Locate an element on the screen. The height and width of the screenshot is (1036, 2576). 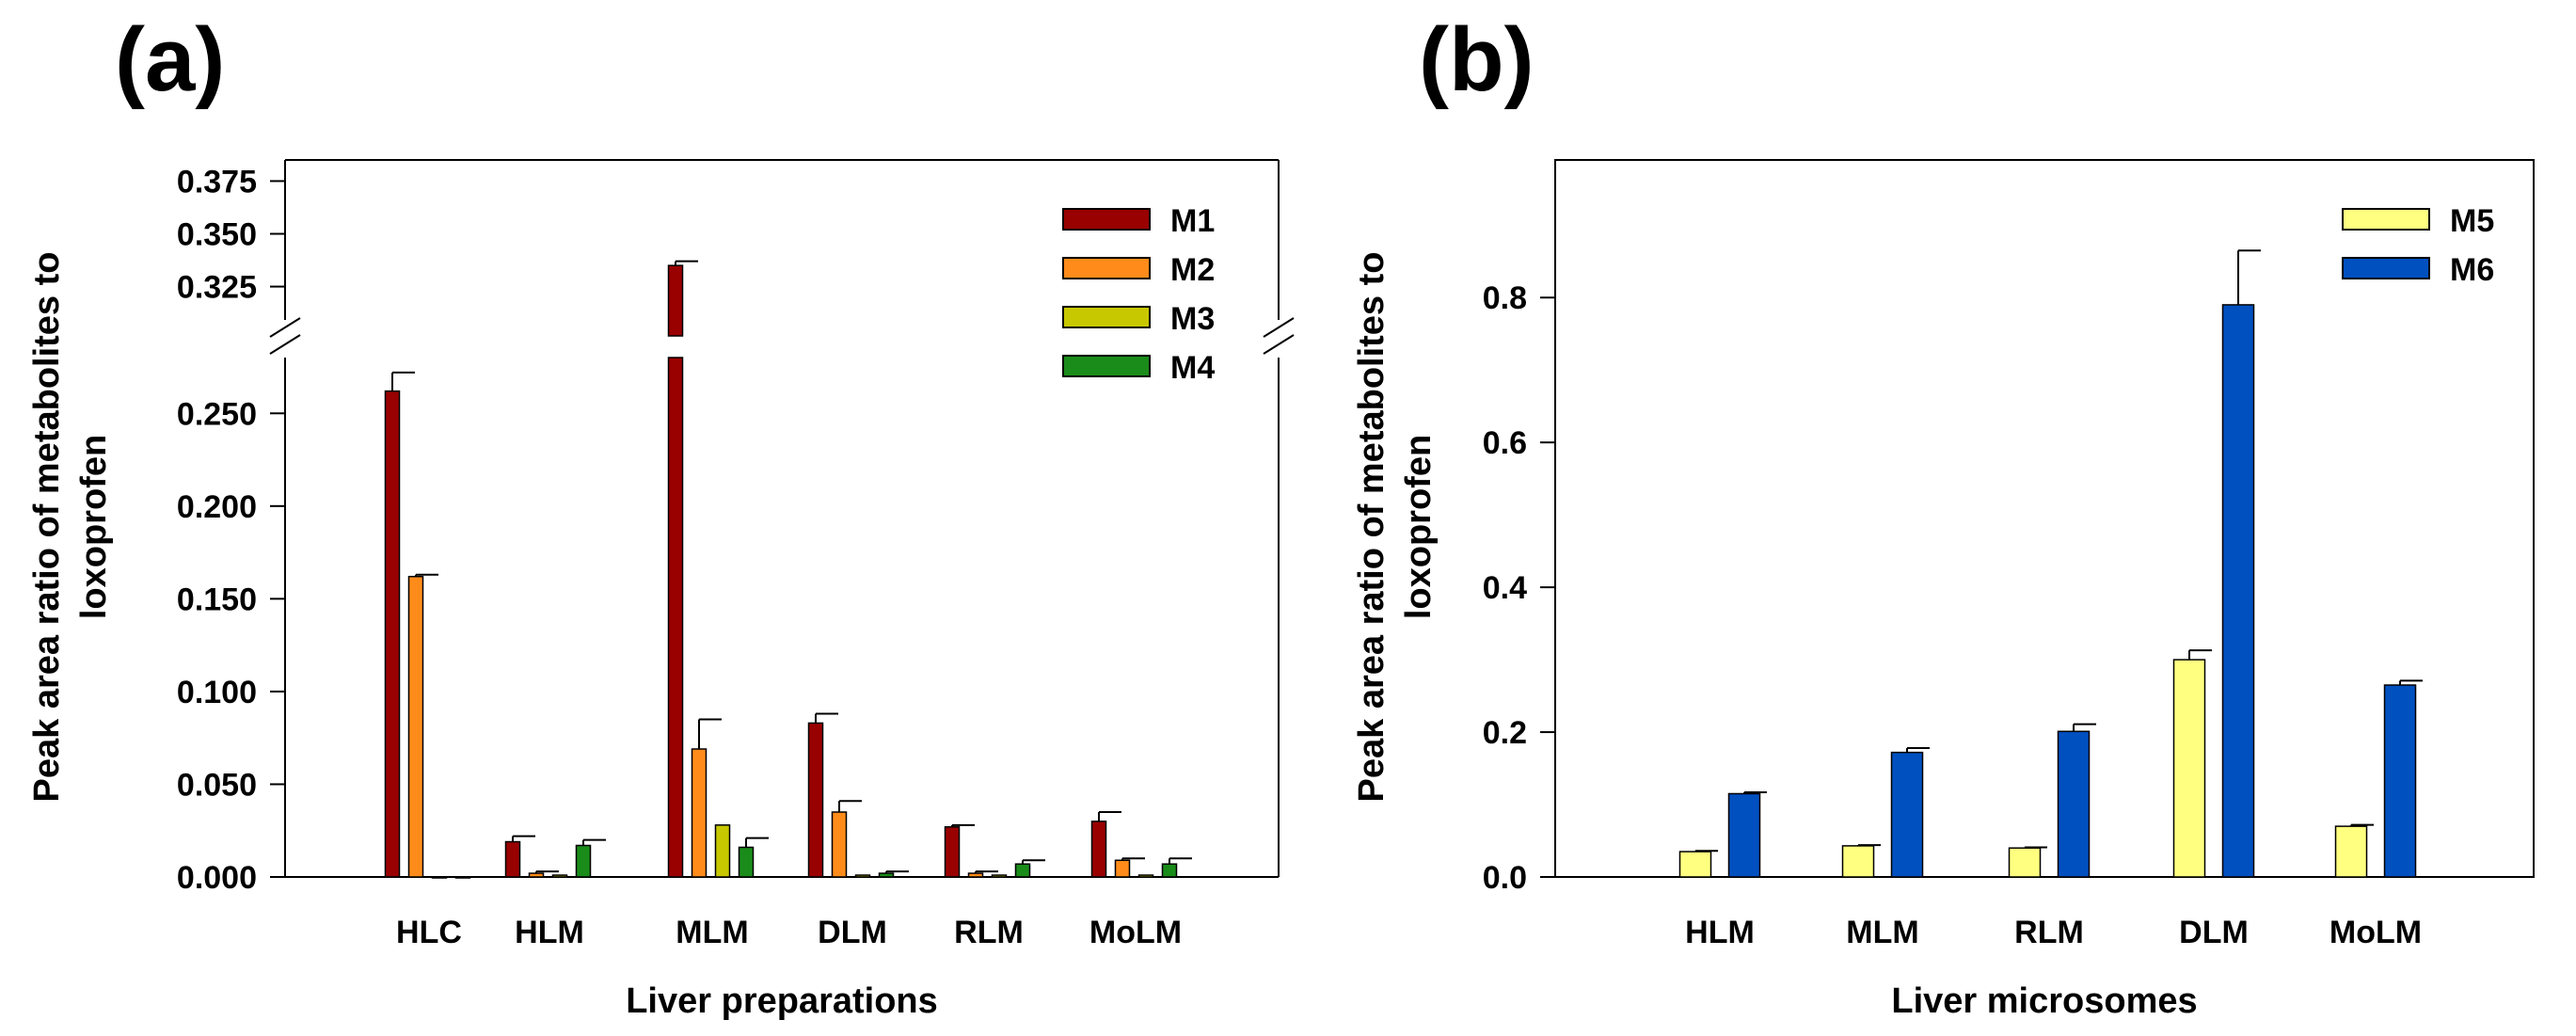
legend-item-M6: M6 is located at coordinates (2418, 270).